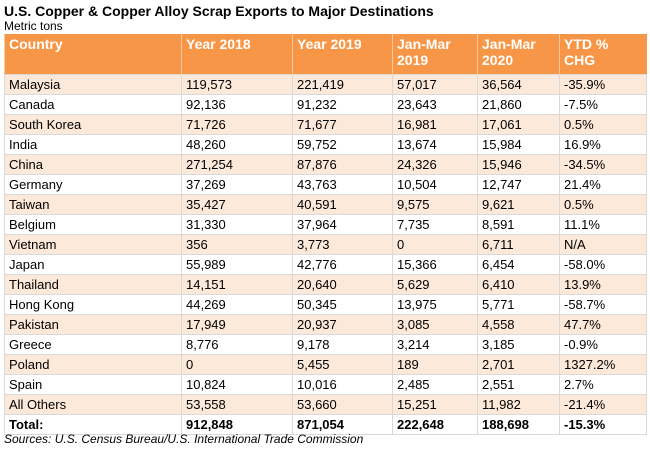 The image size is (650, 449). I want to click on table-row: Malaysia 119,573 221,419 57,017 36,564 -35.9%, so click(325, 84).